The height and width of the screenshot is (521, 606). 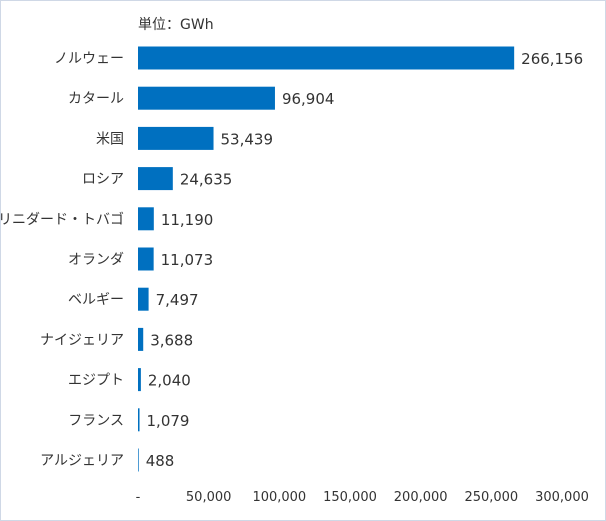 I want to click on value-label: 96,904, so click(x=308, y=99).